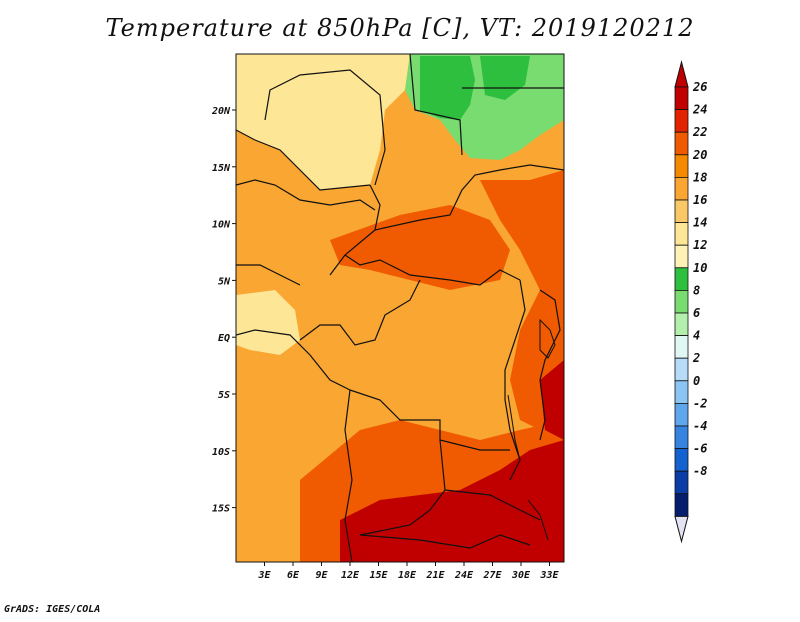  What do you see at coordinates (378, 575) in the screenshot?
I see `lon-label: 15E` at bounding box center [378, 575].